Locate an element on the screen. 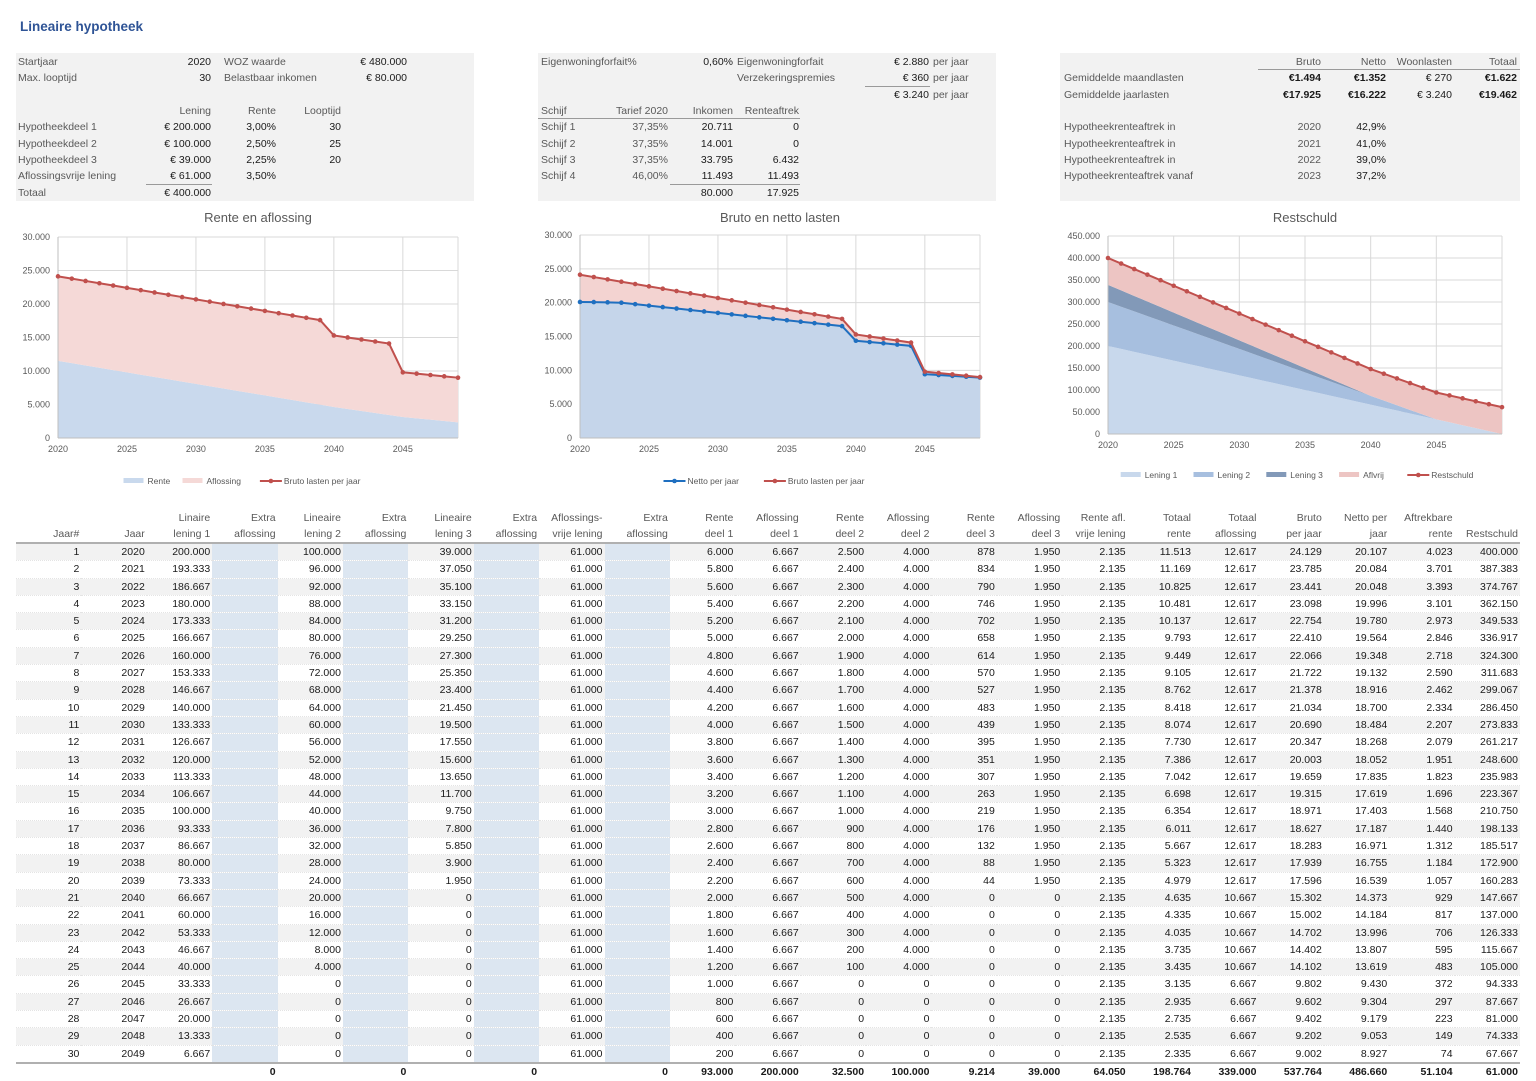 This screenshot has height=1081, width=1536. loan-term: 25 is located at coordinates (335, 144).